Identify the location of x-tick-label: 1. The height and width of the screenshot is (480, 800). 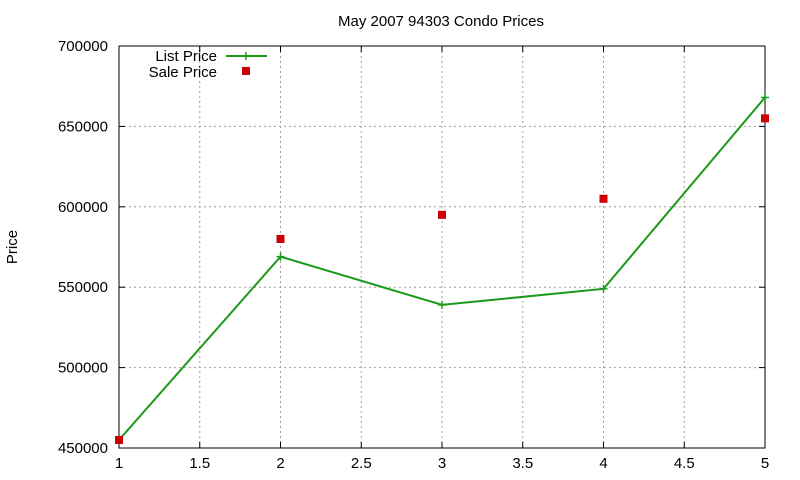
(119, 463).